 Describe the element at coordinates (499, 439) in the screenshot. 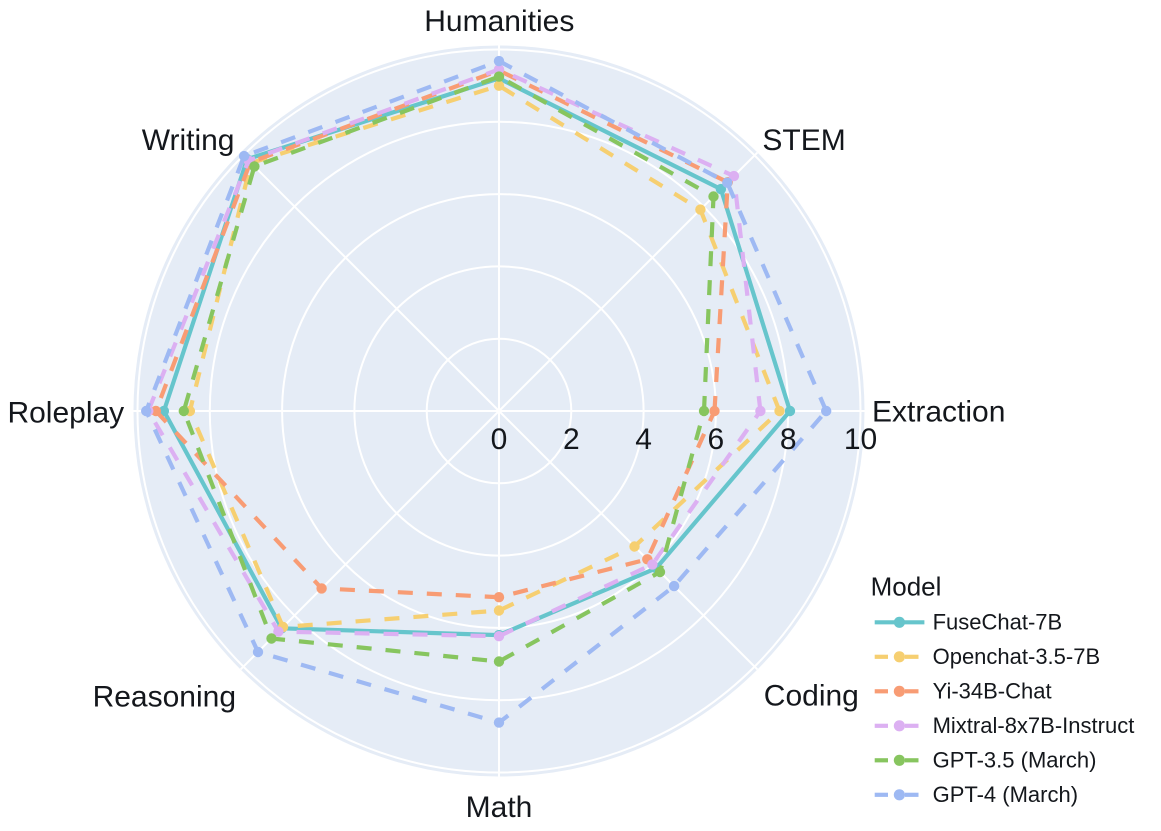

I see `svg-text: 0` at that location.